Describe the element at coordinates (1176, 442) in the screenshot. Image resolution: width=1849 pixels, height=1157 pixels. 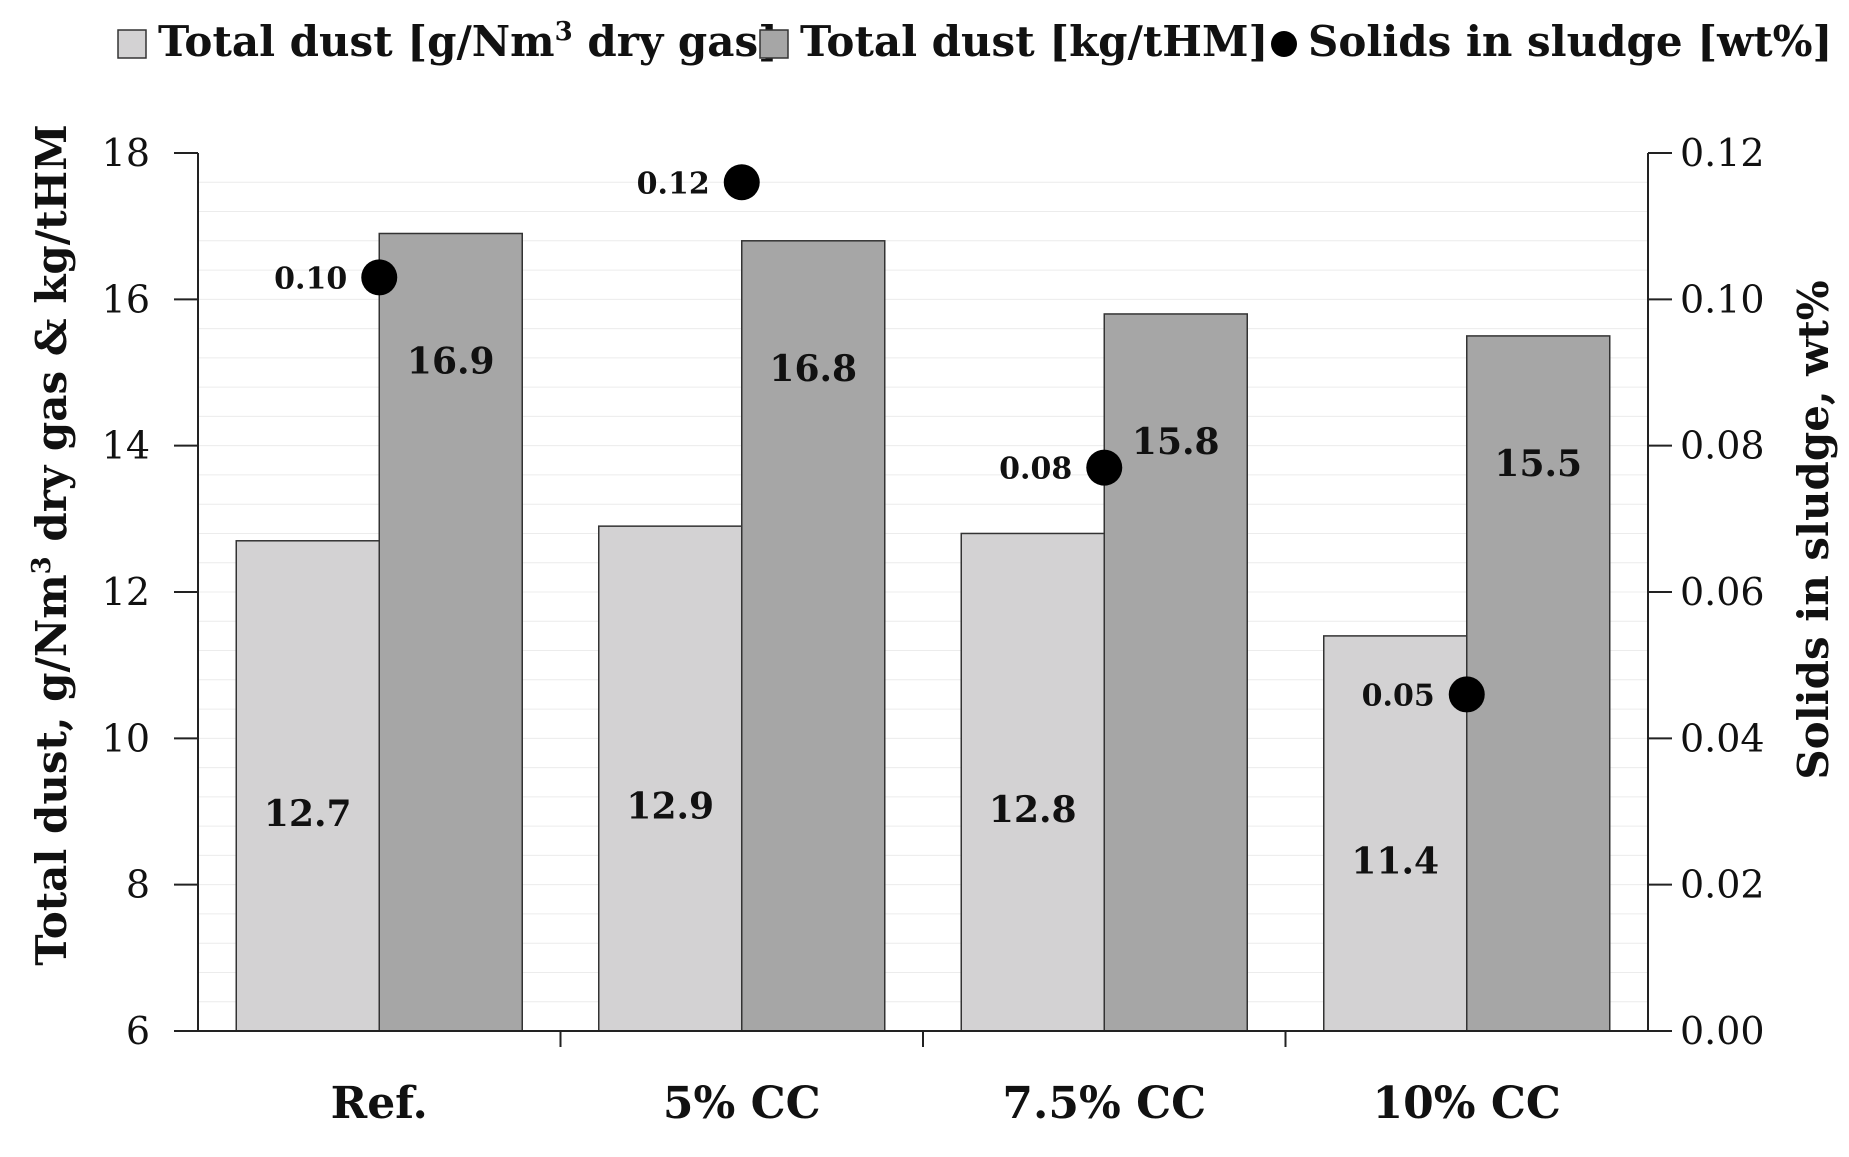
I see `bar-value-label: 15.8` at that location.